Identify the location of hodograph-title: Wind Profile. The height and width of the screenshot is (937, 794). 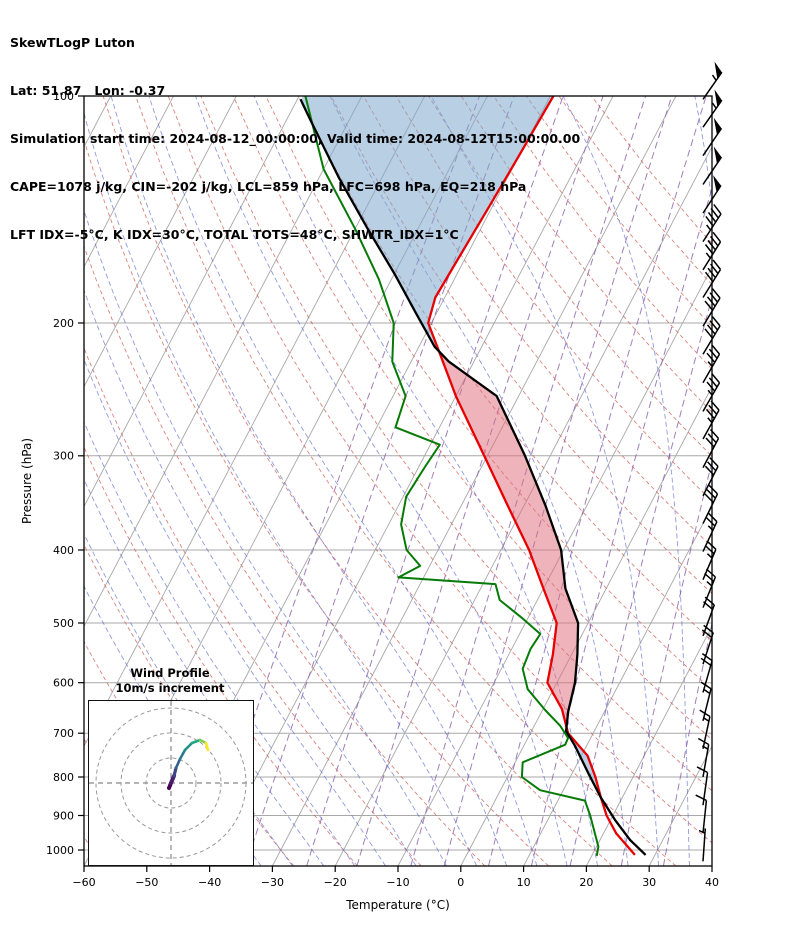
(170, 673).